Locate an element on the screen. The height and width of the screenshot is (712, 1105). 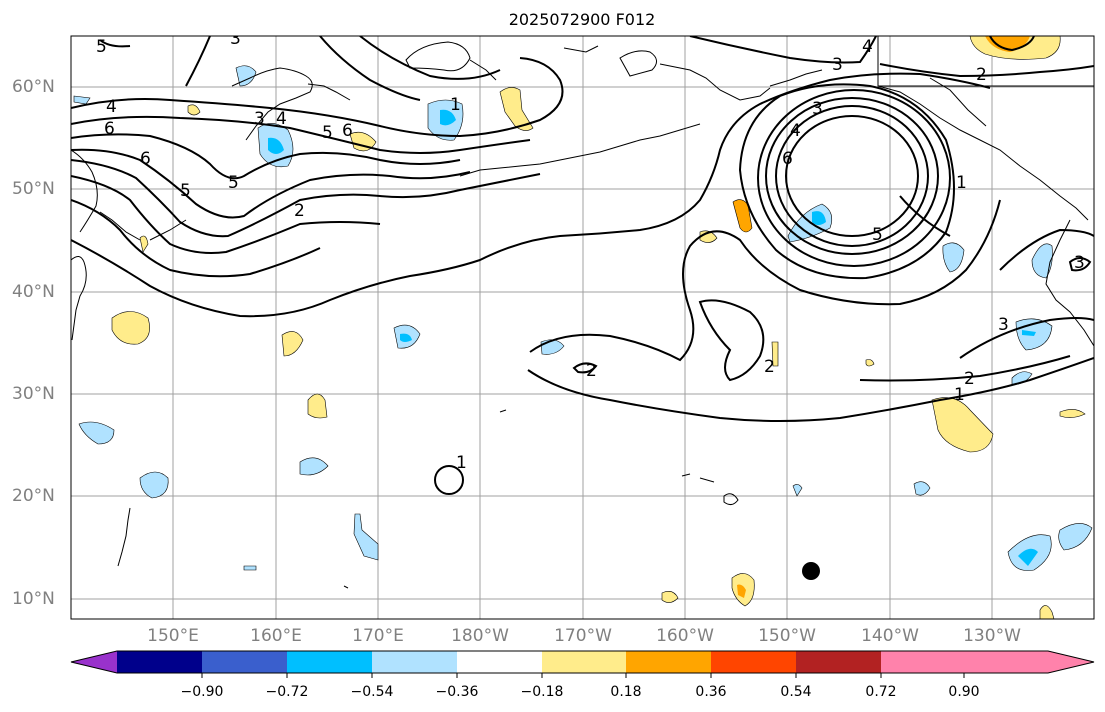
storm-position-marker is located at coordinates (811, 571).